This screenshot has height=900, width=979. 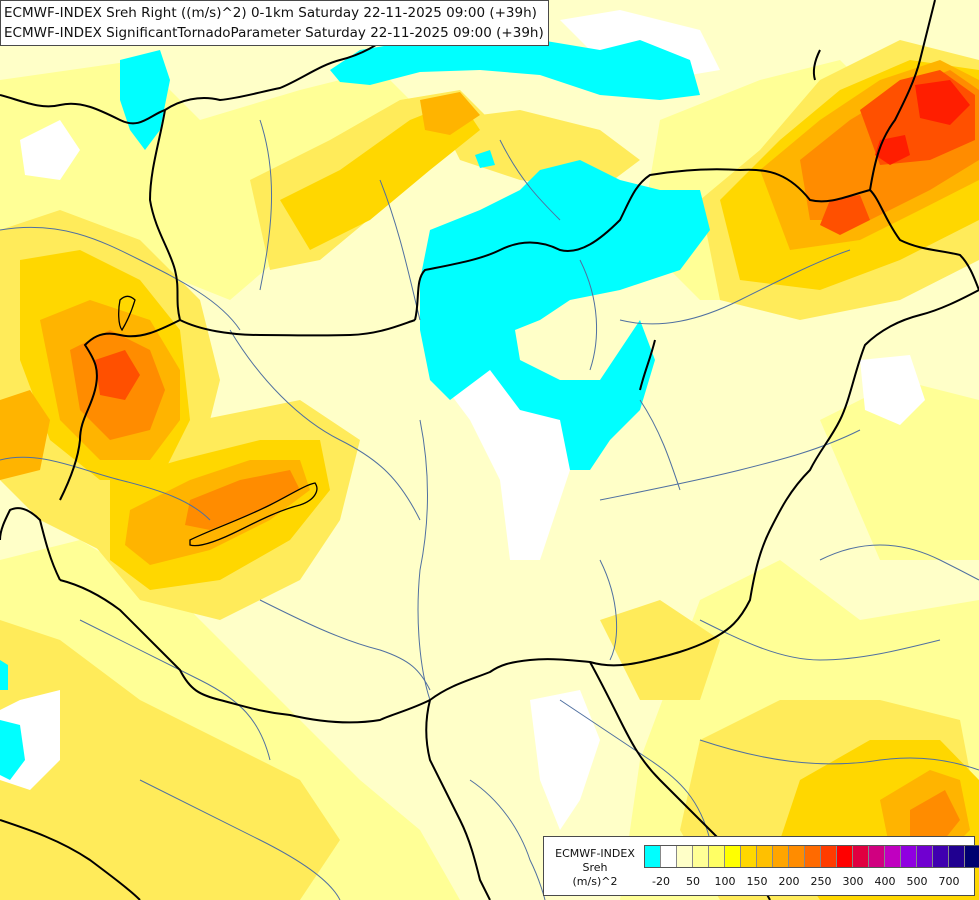 What do you see at coordinates (757, 881) in the screenshot?
I see `legend-tick-label: 150` at bounding box center [757, 881].